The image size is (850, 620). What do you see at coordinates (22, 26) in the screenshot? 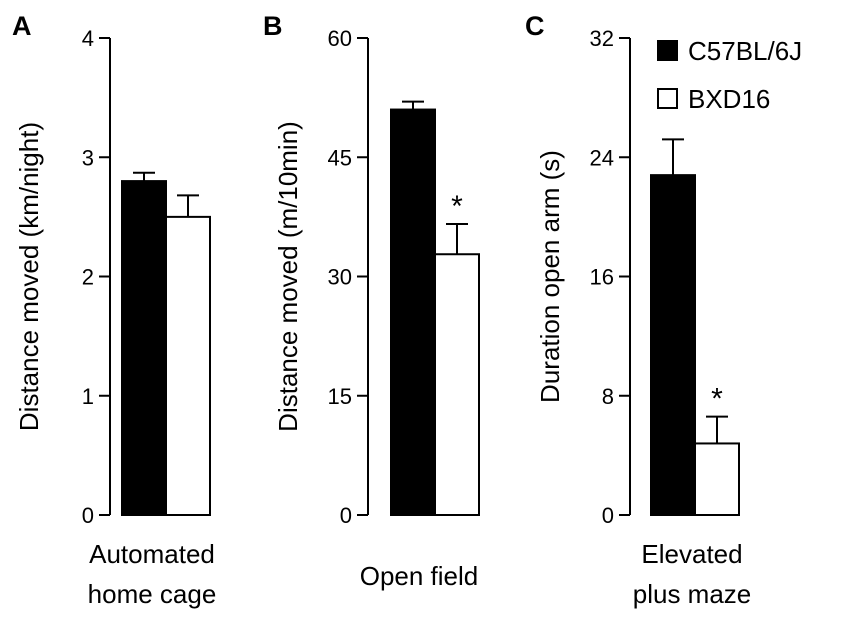
I see `panel-label: A` at bounding box center [22, 26].